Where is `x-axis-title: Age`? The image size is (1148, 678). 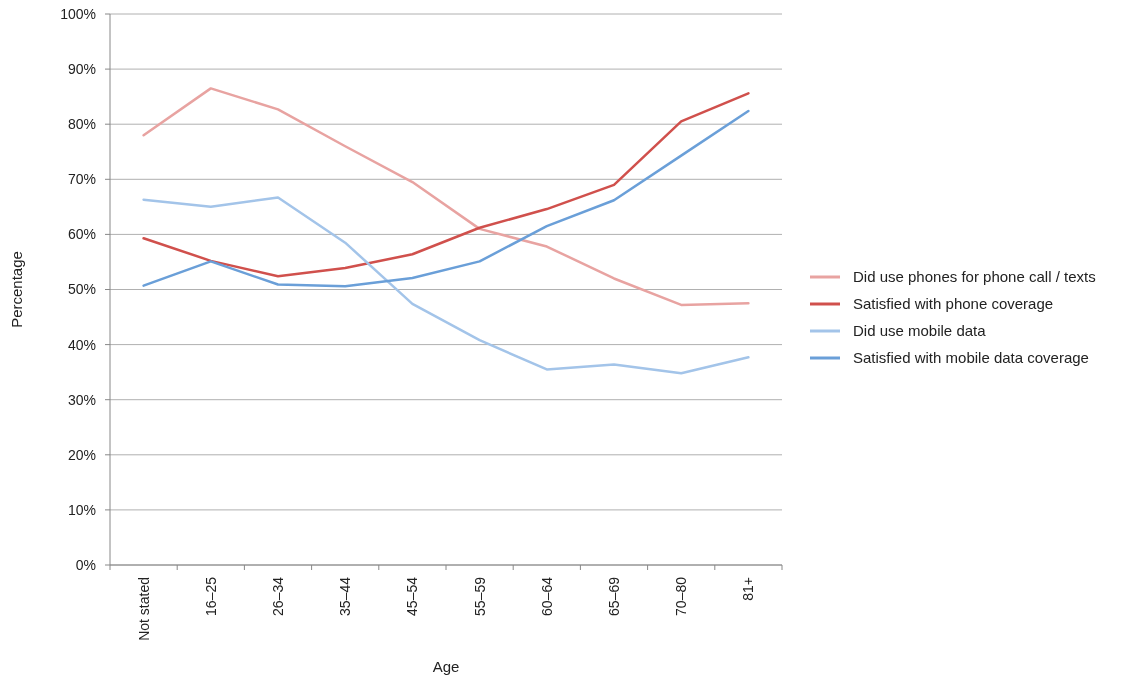
x-axis-title: Age is located at coordinates (446, 666).